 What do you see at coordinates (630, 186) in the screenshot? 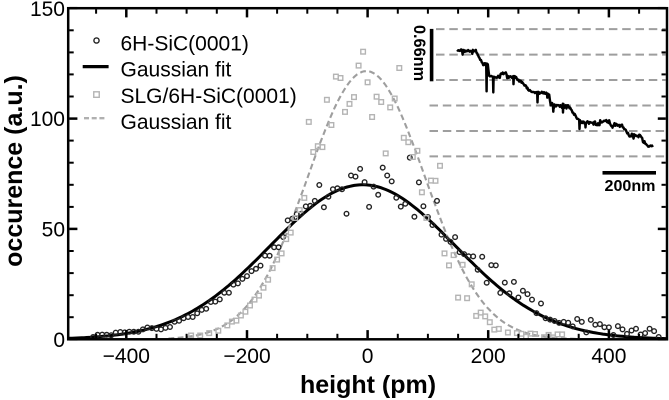
I see `svg-text: 200nm` at bounding box center [630, 186].